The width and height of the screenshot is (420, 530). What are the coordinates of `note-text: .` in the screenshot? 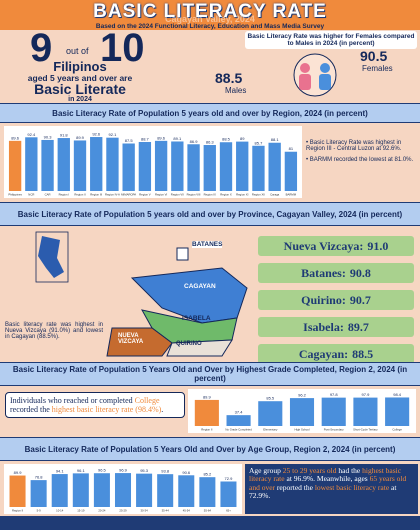 It's located at (162, 409).